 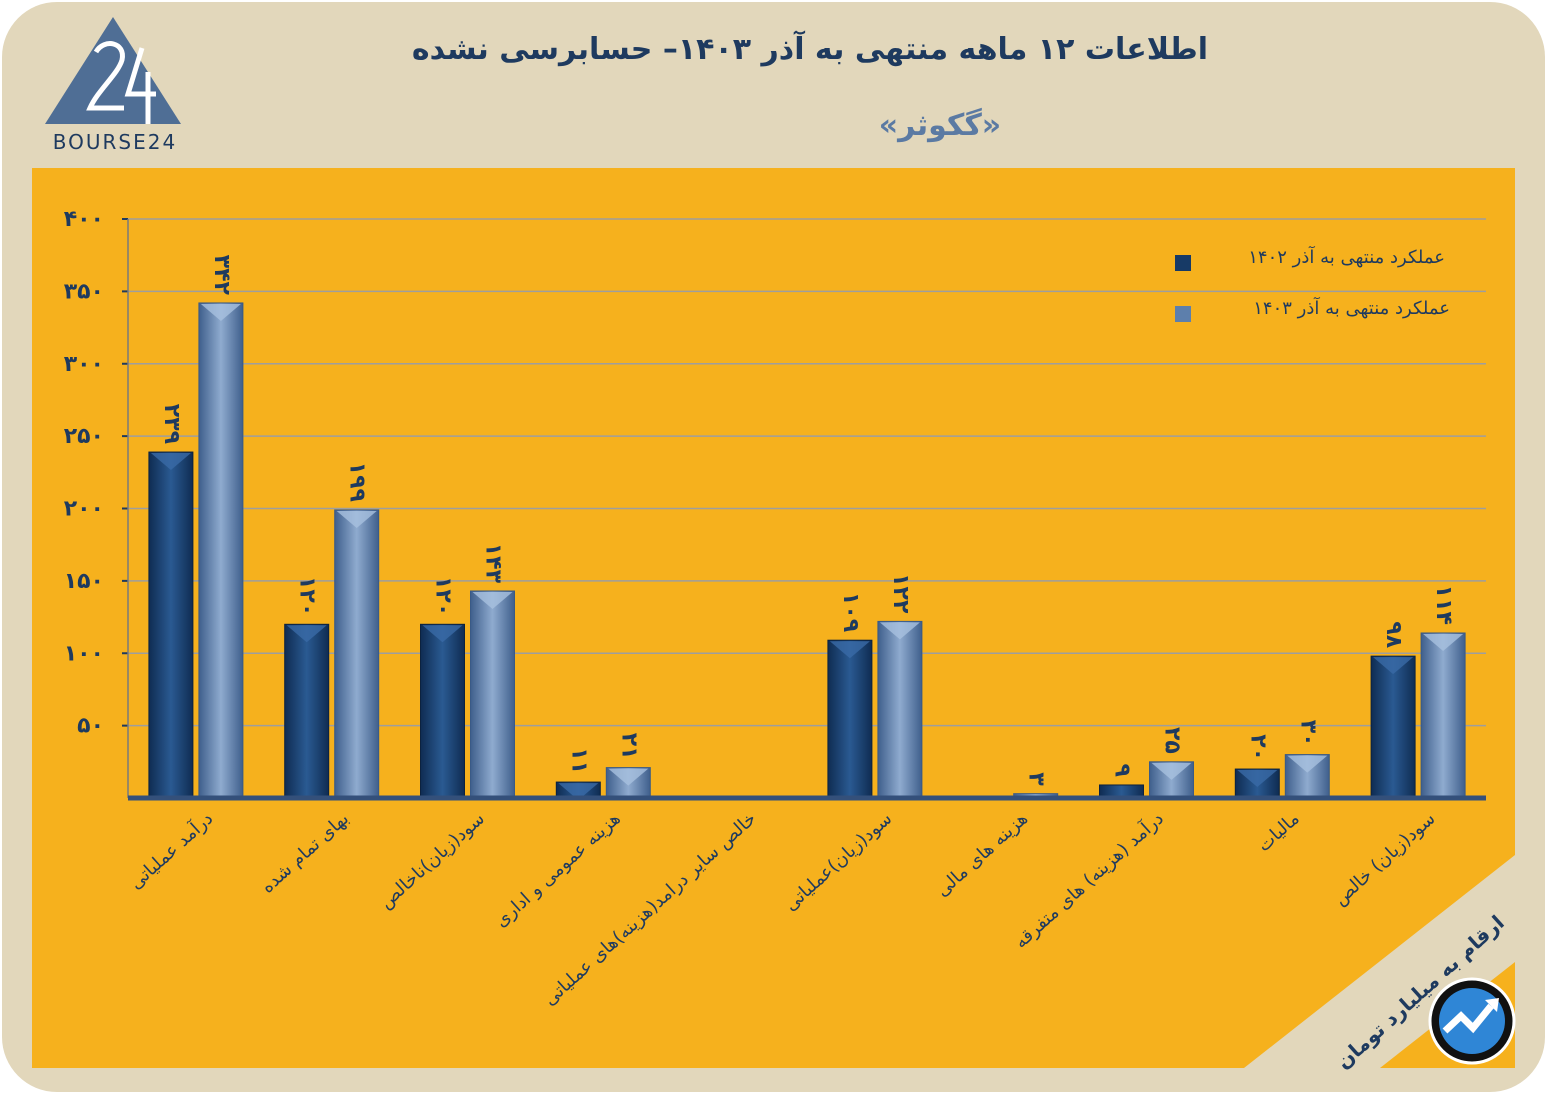 I want to click on category-label: سود(زیان)ناخالص, so click(x=432, y=860).